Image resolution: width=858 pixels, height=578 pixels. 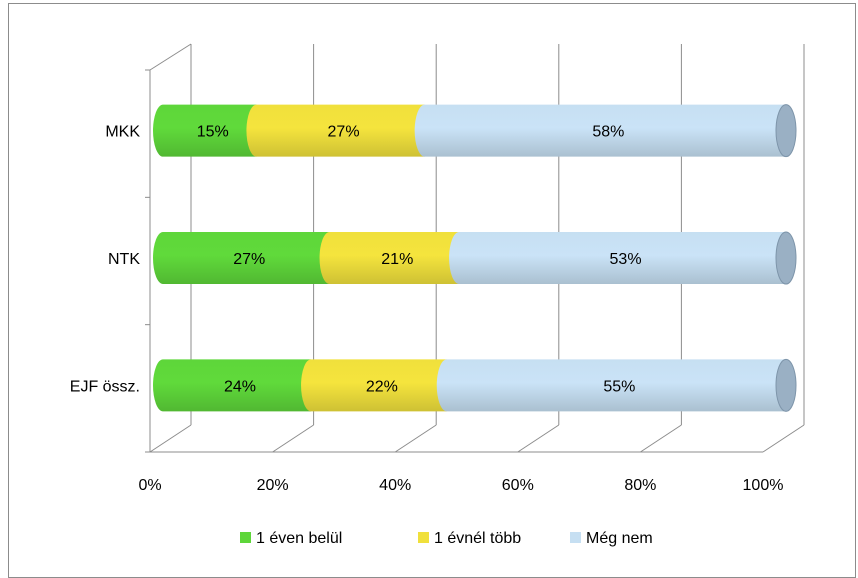 I want to click on x-tick-label: 100%, so click(x=763, y=485).